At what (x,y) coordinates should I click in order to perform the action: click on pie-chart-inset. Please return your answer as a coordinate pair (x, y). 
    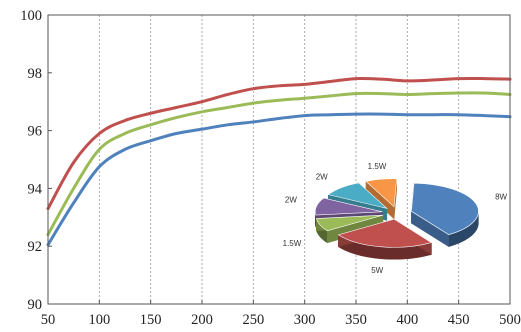
    Looking at the image, I should click on (397, 219).